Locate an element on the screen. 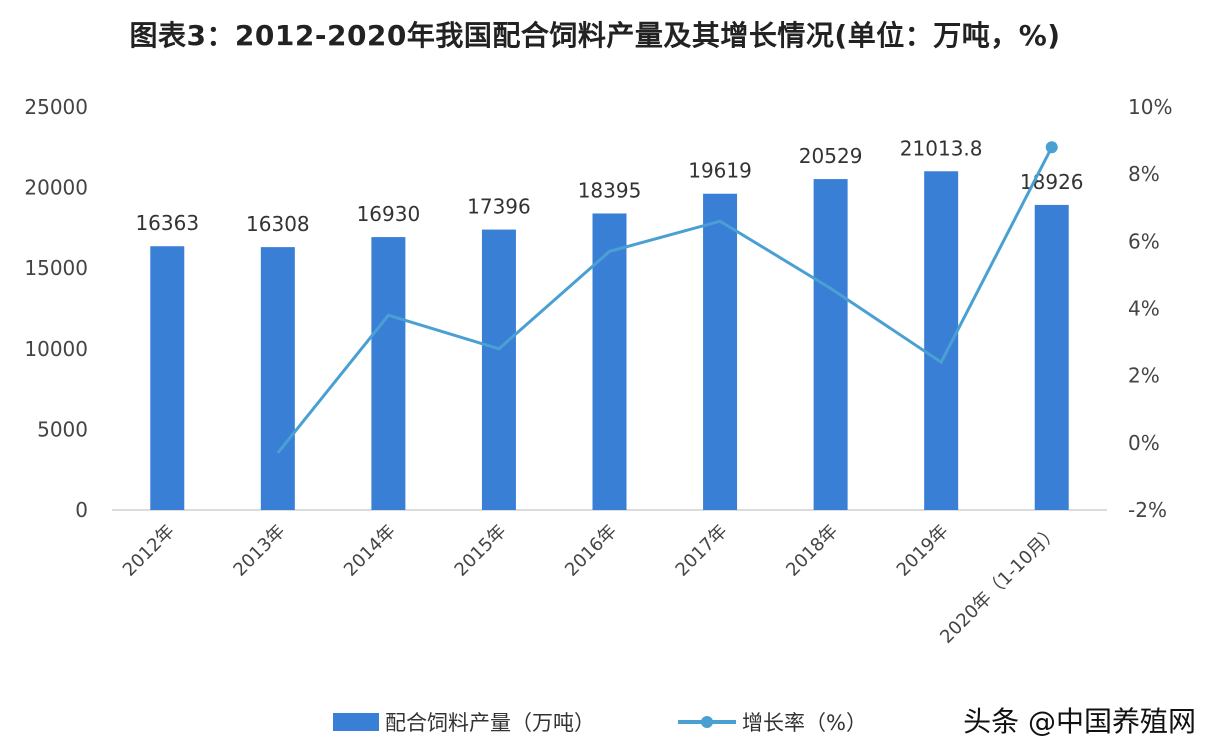 The width and height of the screenshot is (1224, 756). bar-data-label: 16930 is located at coordinates (389, 214).